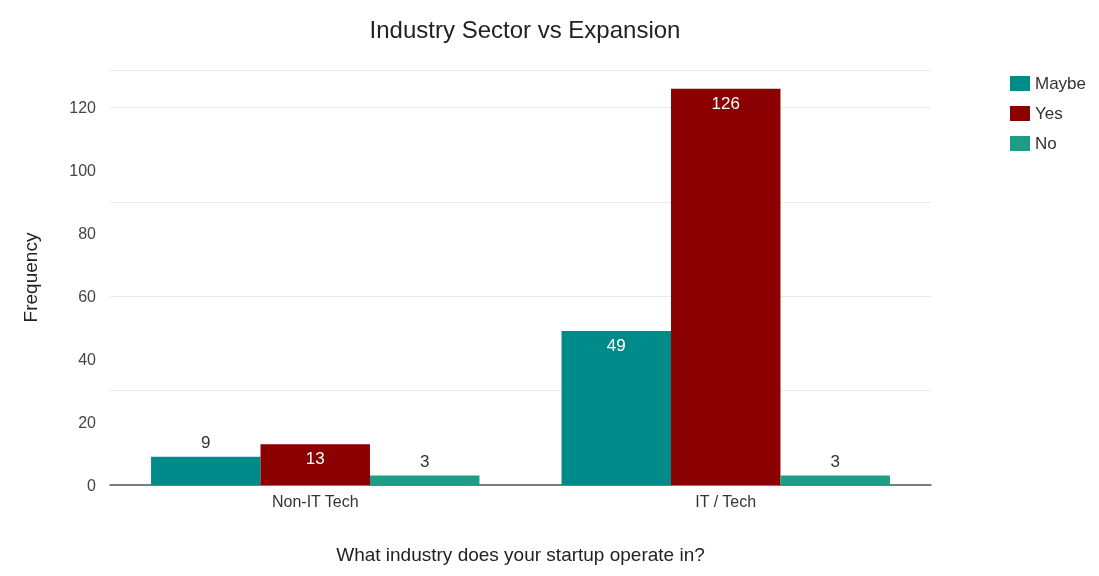 This screenshot has height=576, width=1099. Describe the element at coordinates (726, 501) in the screenshot. I see `x-tick-label: IT / Tech` at that location.